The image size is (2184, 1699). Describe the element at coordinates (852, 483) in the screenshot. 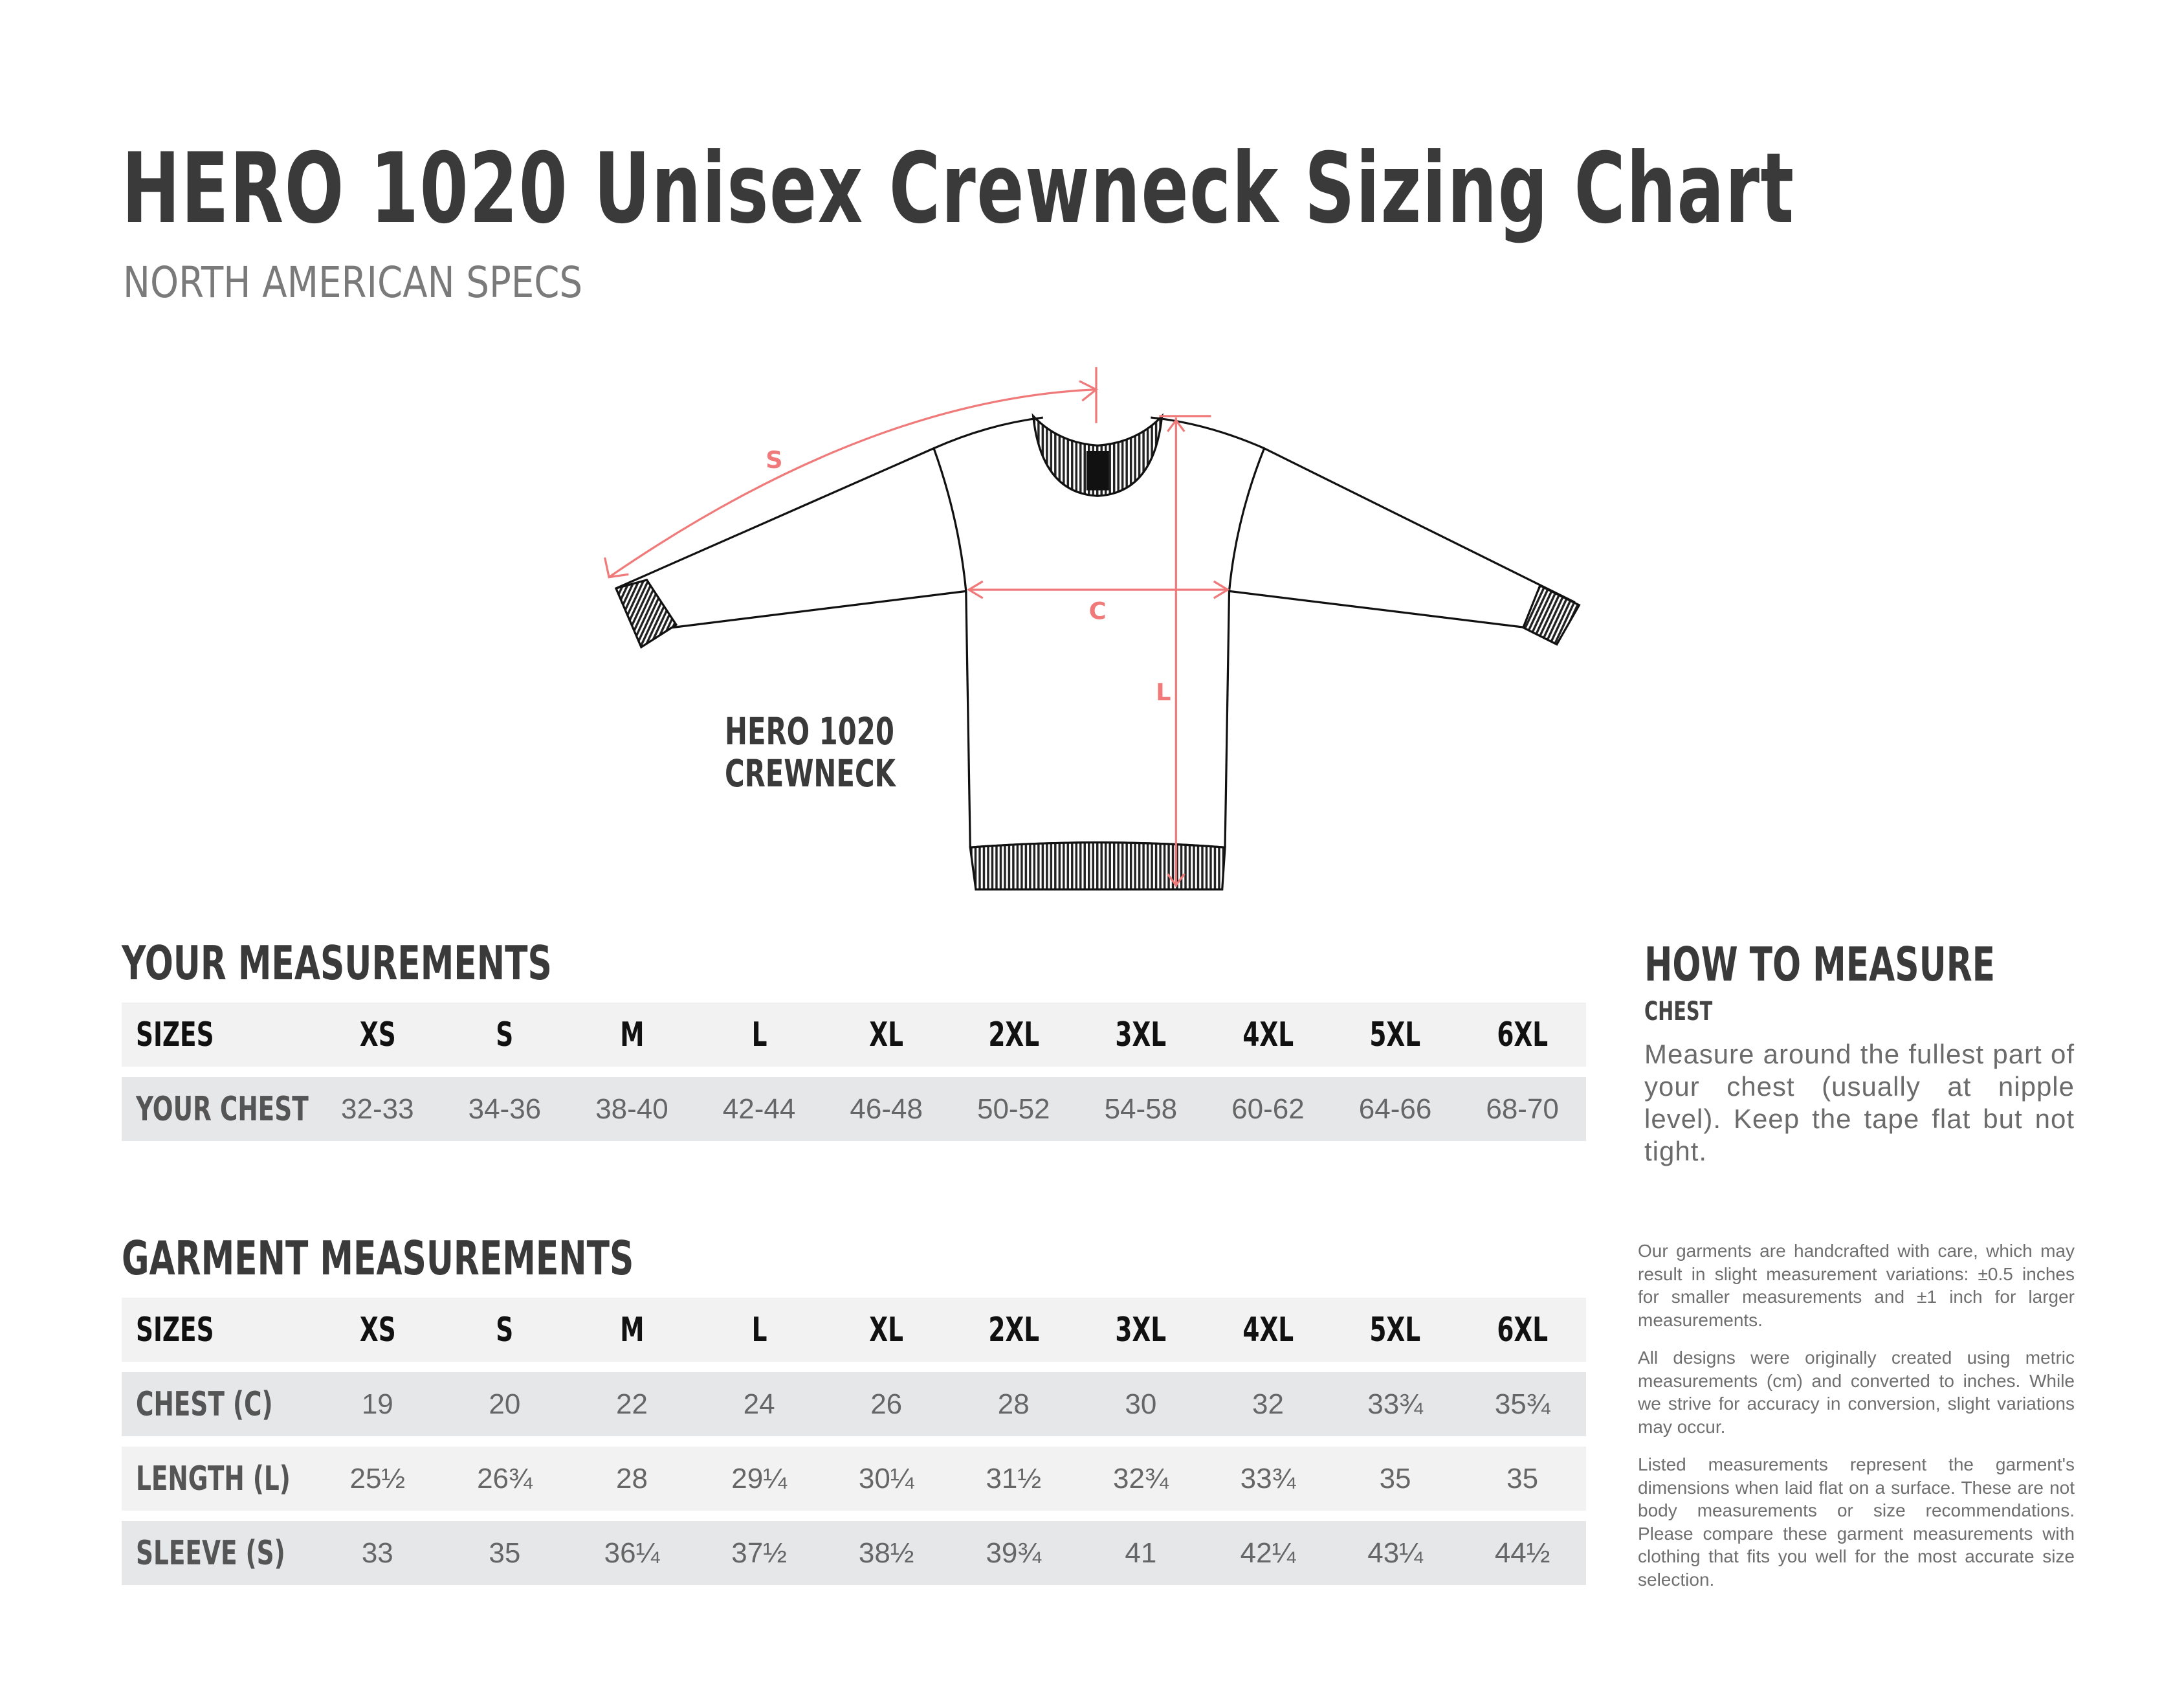

I see `sleeve-measure-line` at that location.